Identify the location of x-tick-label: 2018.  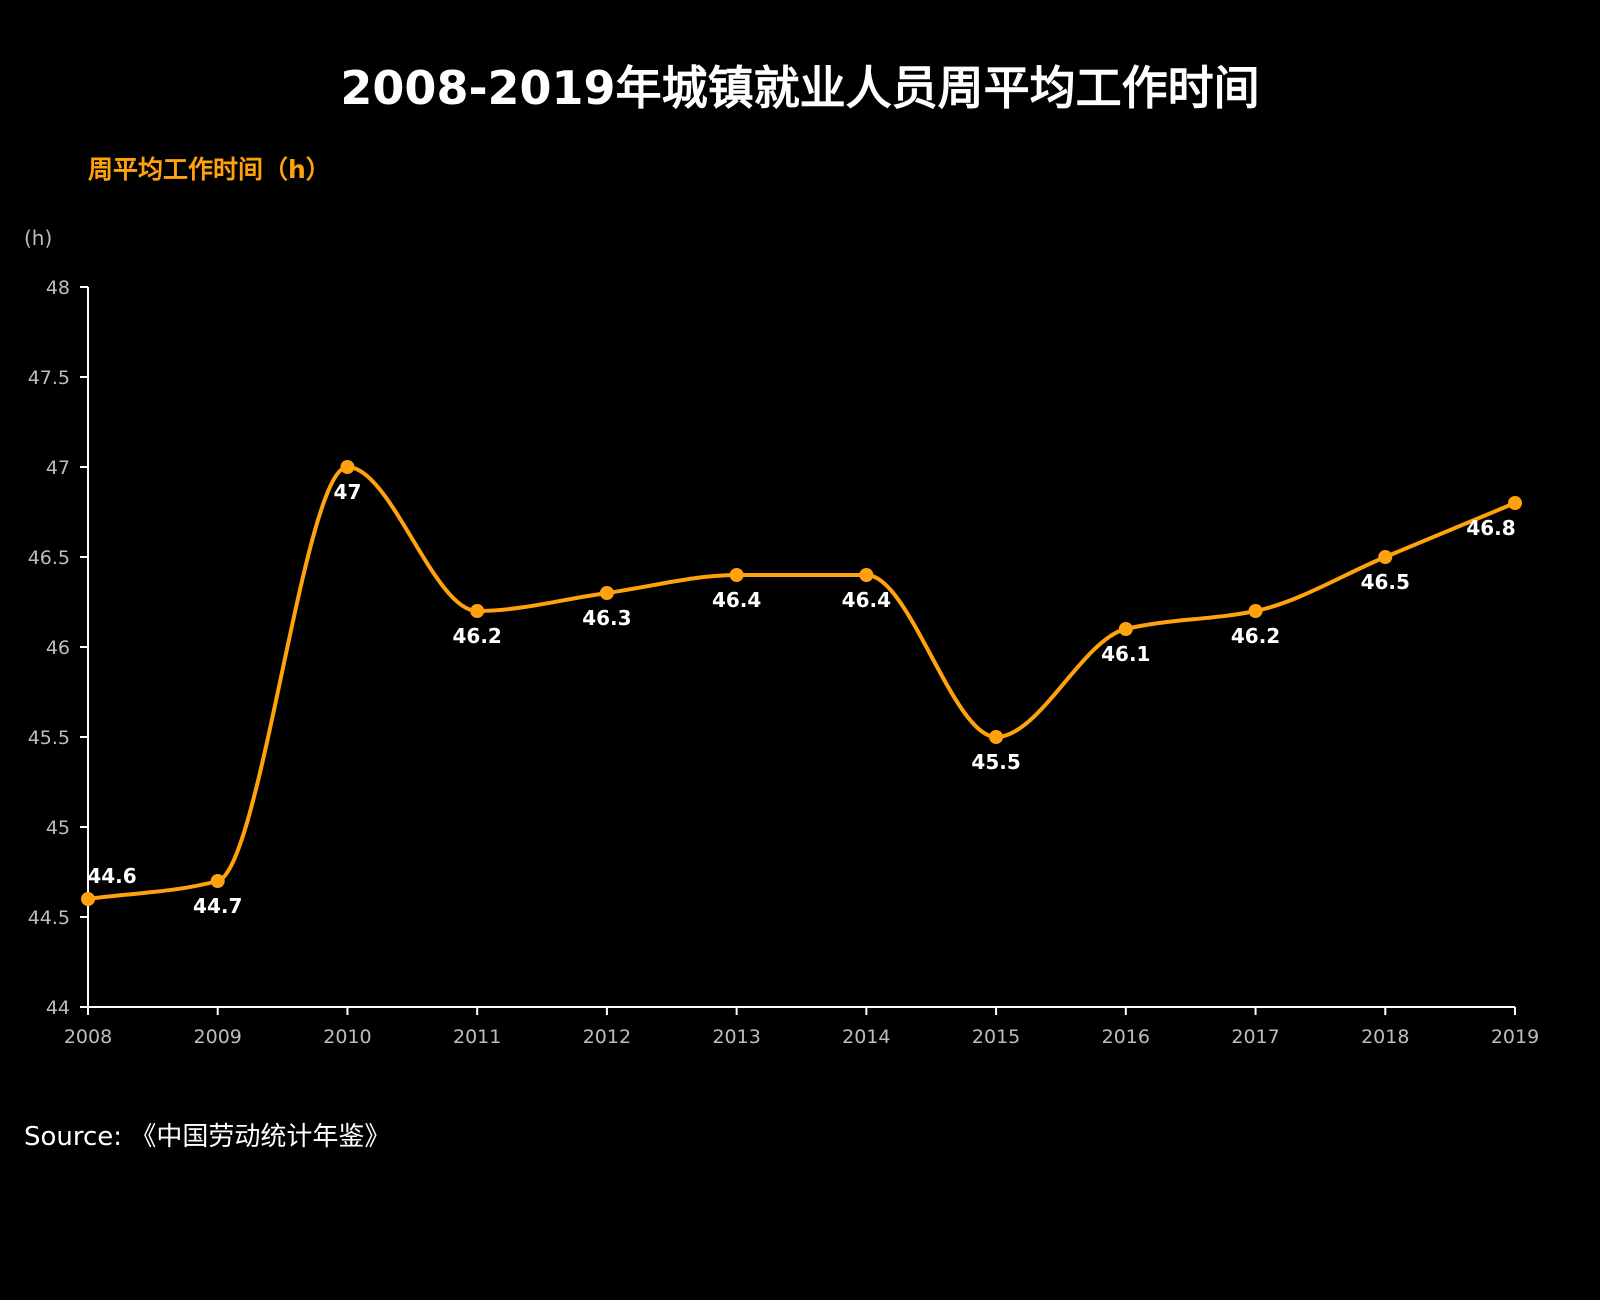
(1385, 1037).